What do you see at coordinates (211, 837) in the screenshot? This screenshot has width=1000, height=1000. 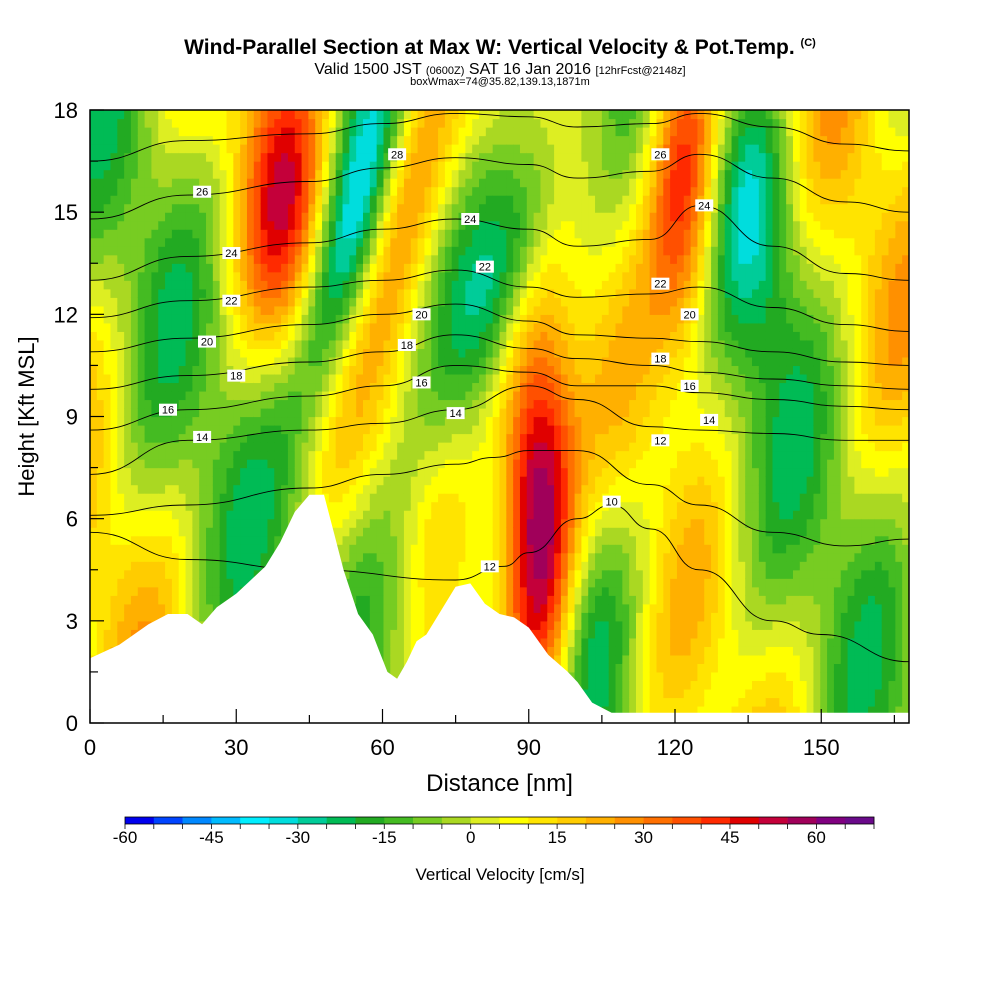 I see `colorbar-tick-label: -45` at bounding box center [211, 837].